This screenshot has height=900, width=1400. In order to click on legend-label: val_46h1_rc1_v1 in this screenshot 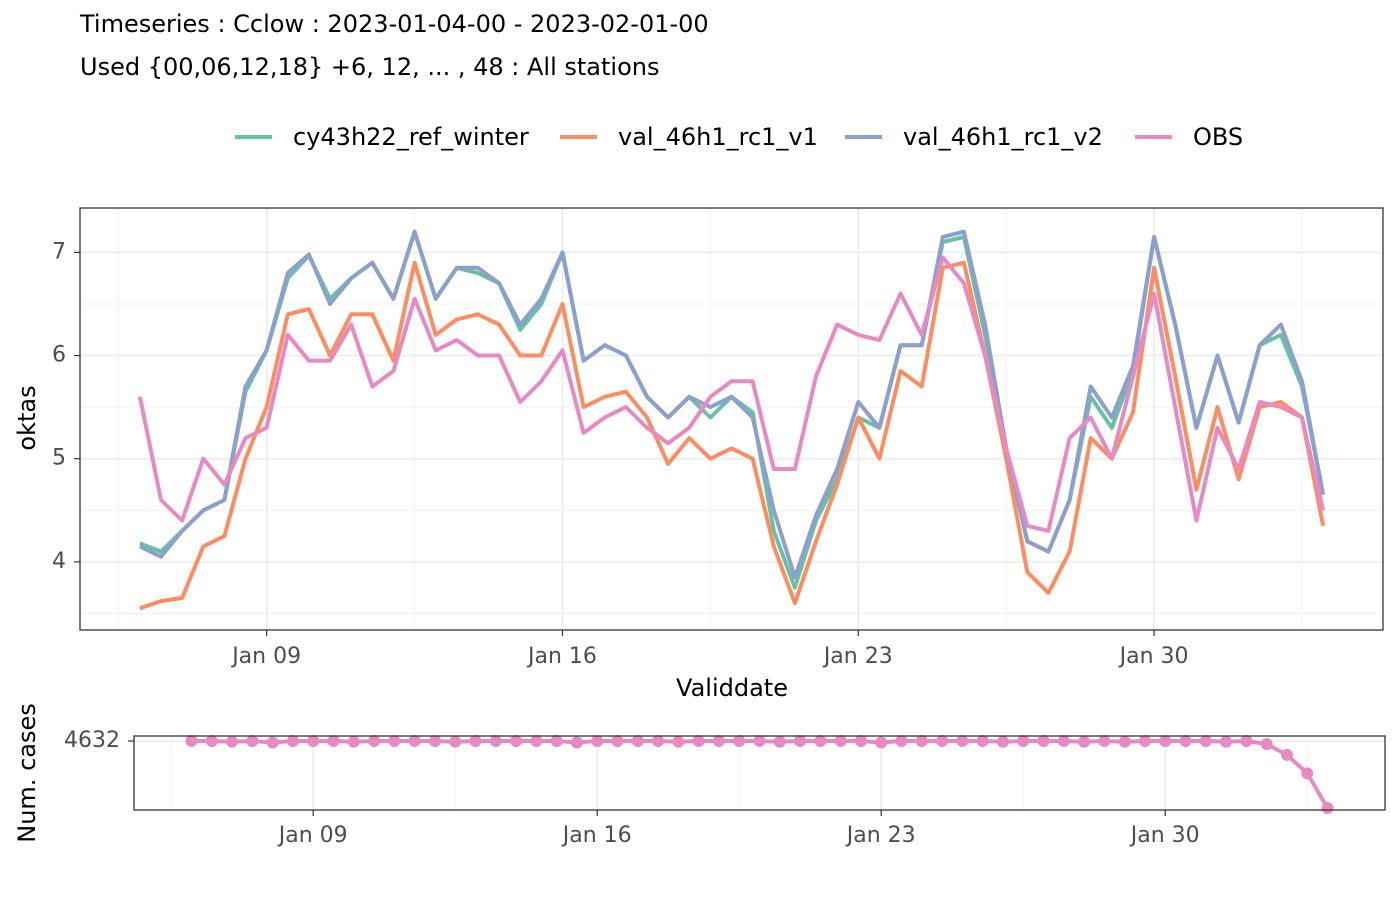, I will do `click(718, 137)`.